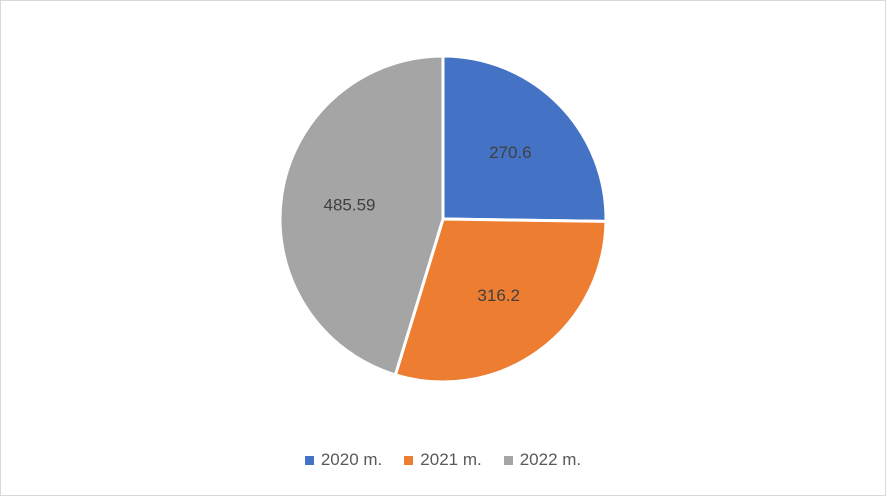 The height and width of the screenshot is (496, 886). Describe the element at coordinates (351, 459) in the screenshot. I see `legend-label-2020: 2020 m.` at that location.